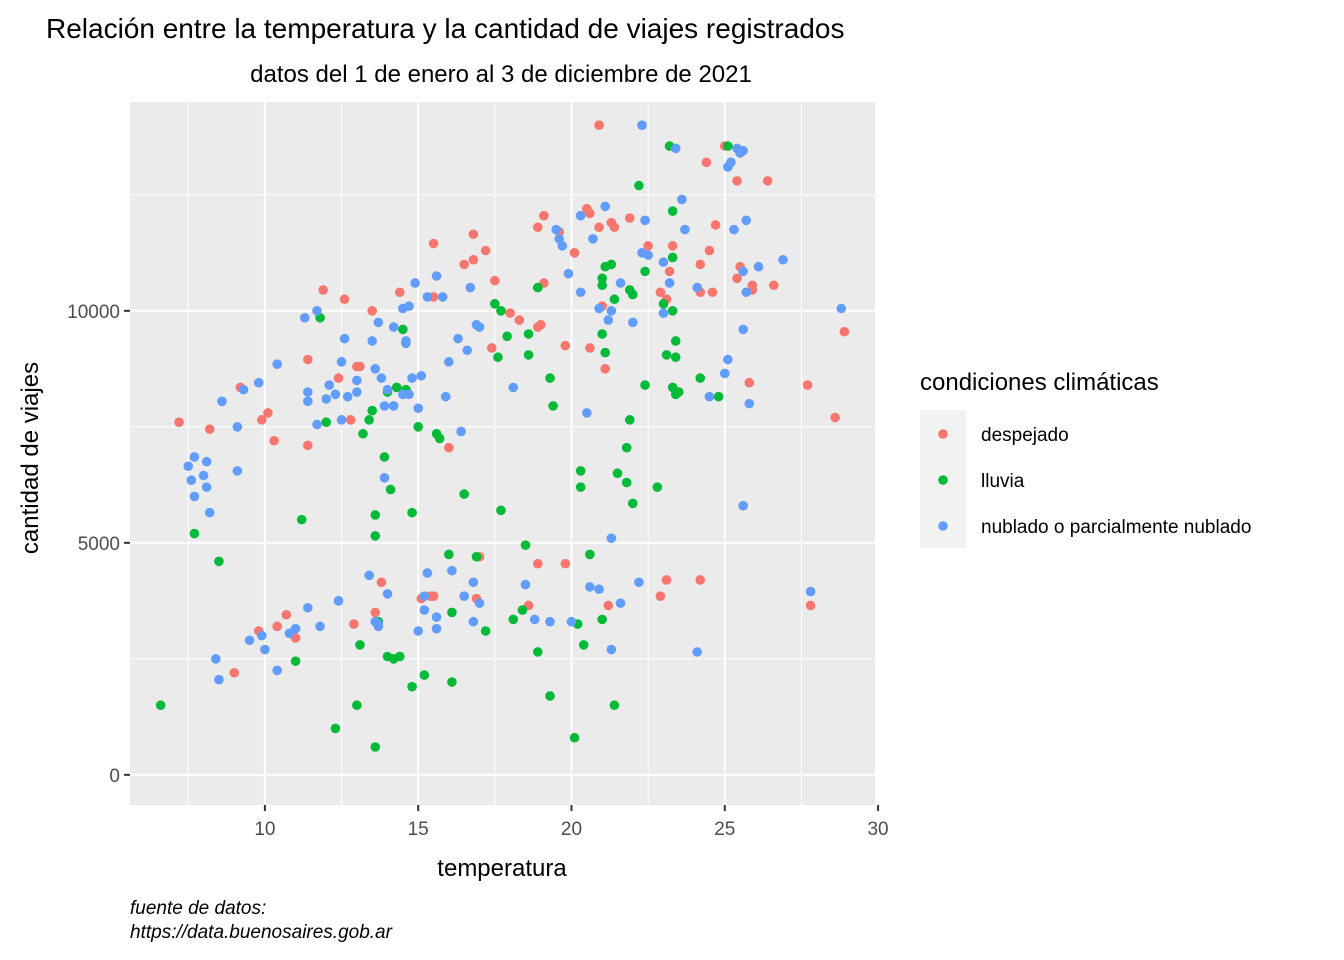  What do you see at coordinates (1039, 382) in the screenshot?
I see `legend-title: condiciones climáticas` at bounding box center [1039, 382].